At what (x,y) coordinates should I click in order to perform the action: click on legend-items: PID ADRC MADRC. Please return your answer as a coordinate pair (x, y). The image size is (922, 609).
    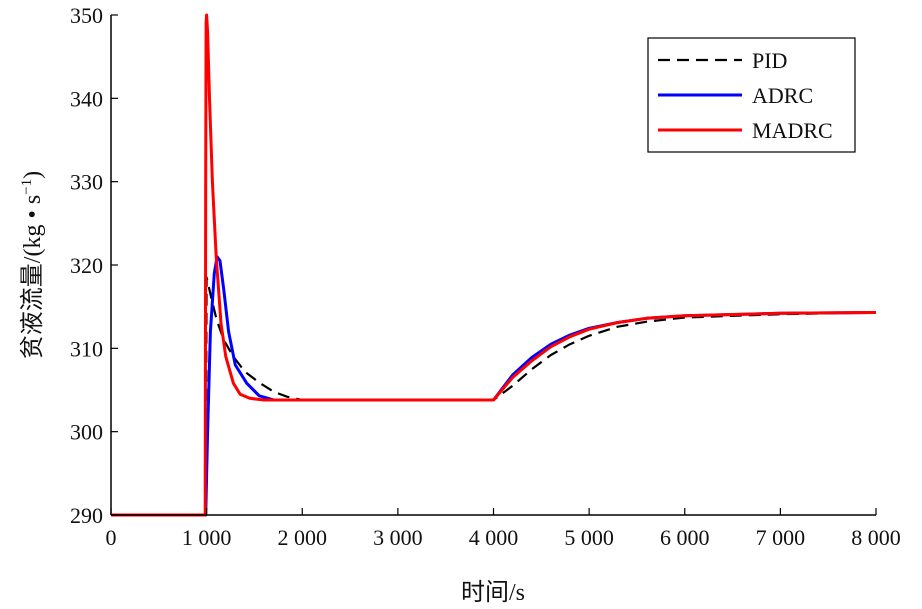
    Looking at the image, I should click on (745, 95).